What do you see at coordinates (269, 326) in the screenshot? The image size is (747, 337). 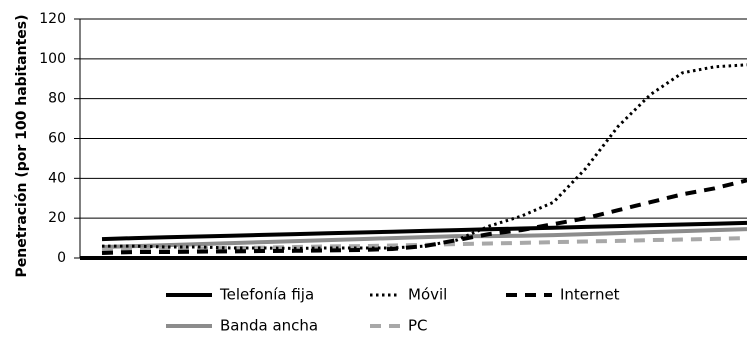 I see `legend-label: Banda ancha` at bounding box center [269, 326].